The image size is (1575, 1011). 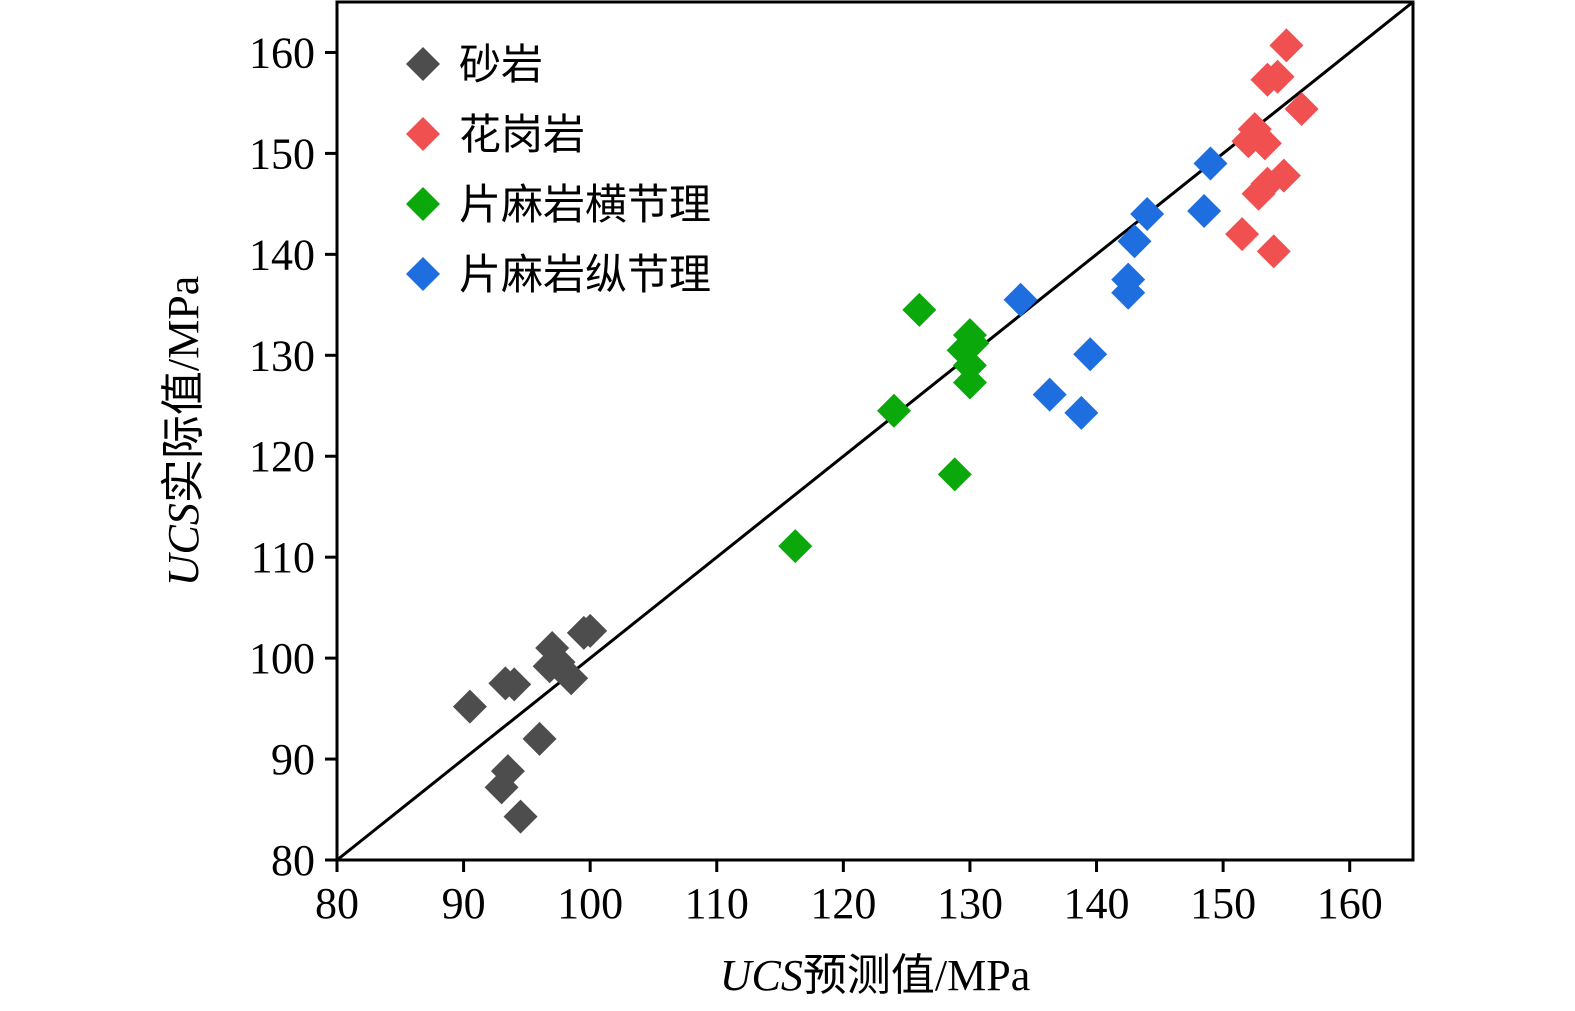 What do you see at coordinates (1350, 903) in the screenshot?
I see `x-tick-label: 160` at bounding box center [1350, 903].